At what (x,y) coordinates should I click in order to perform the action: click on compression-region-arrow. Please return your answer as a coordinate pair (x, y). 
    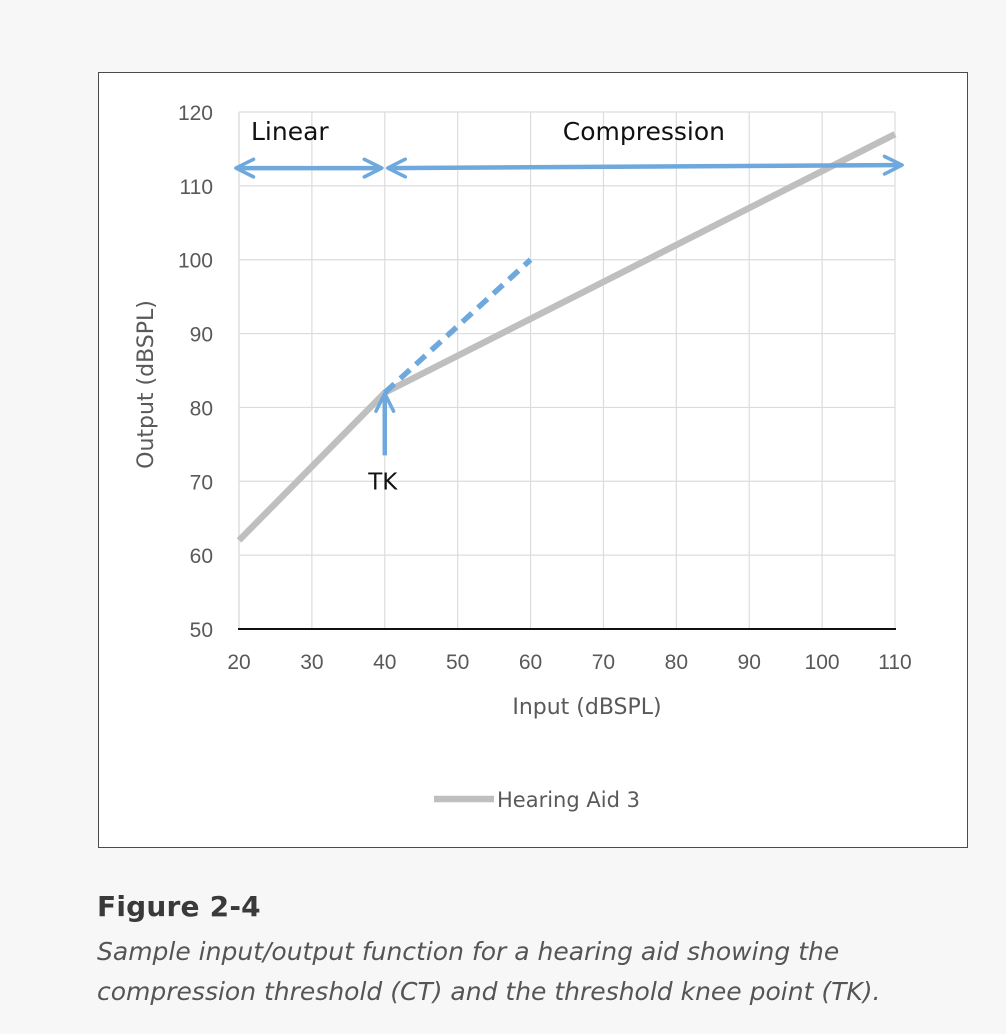
    Looking at the image, I should click on (644, 166).